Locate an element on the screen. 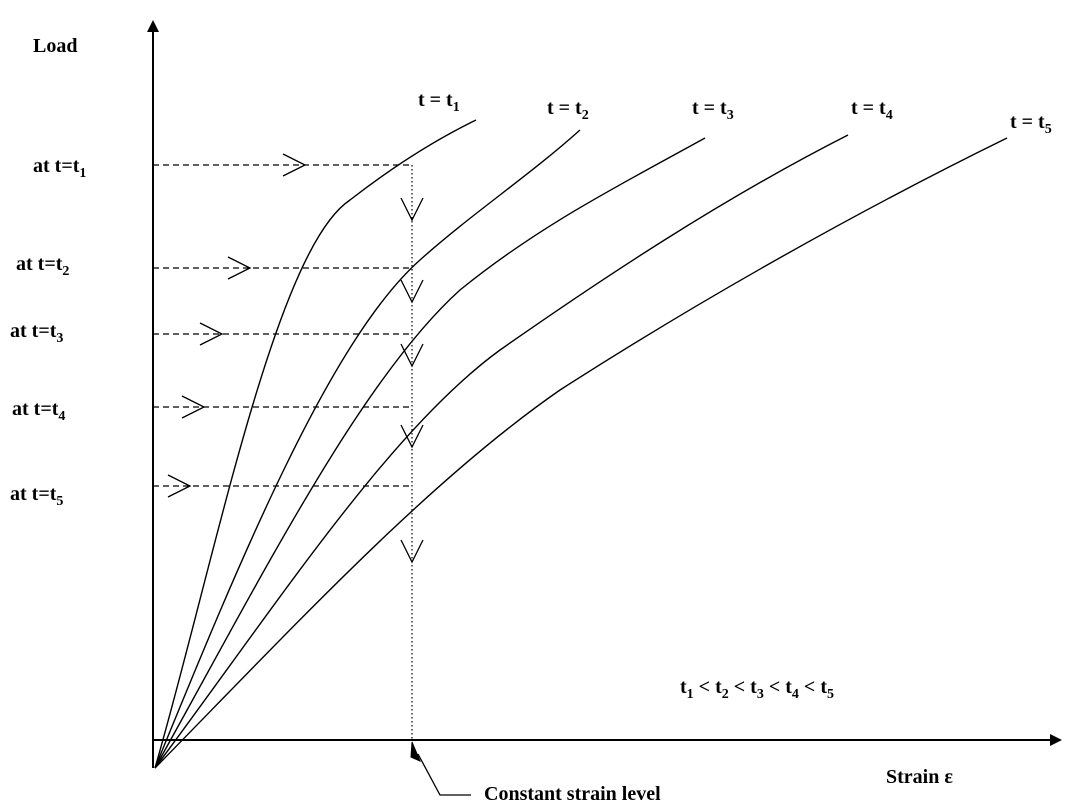 The image size is (1074, 810). constant-strain-label: Constant strain level is located at coordinates (572, 794).